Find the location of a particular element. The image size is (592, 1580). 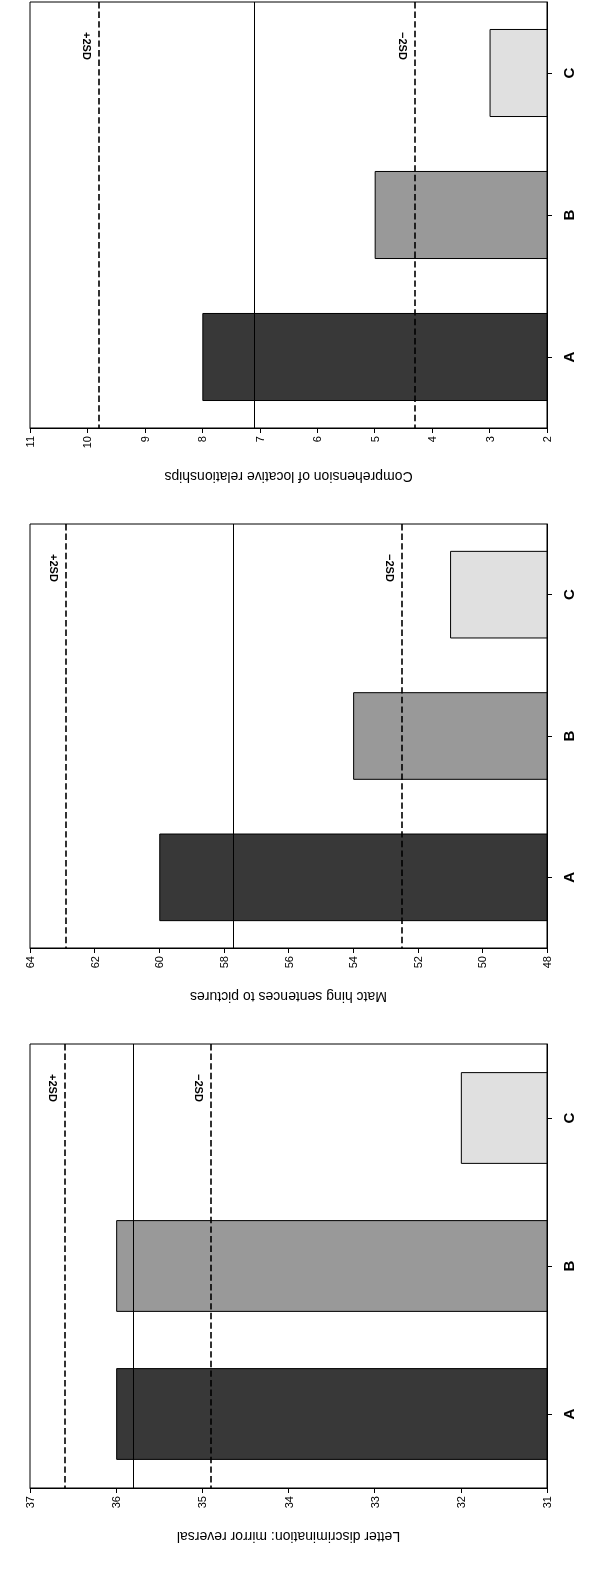

x-axis-title: Comprehension of locative relationships is located at coordinates (288, 477).